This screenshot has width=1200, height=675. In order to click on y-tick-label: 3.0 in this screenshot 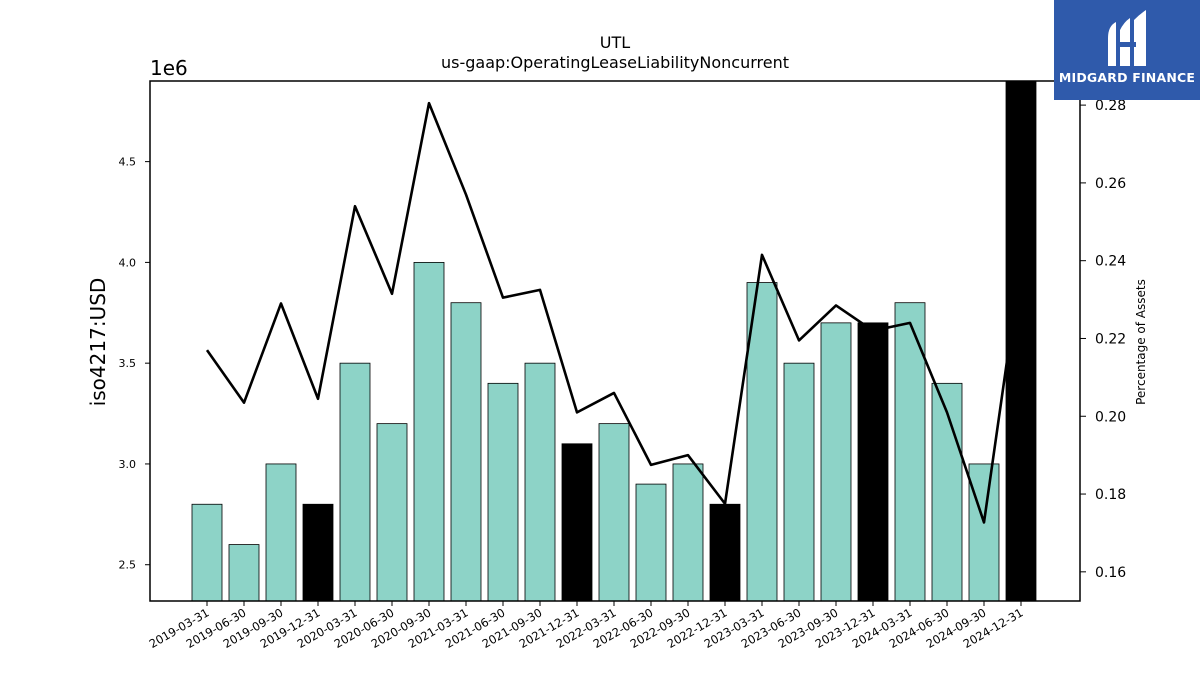, I will do `click(128, 464)`.